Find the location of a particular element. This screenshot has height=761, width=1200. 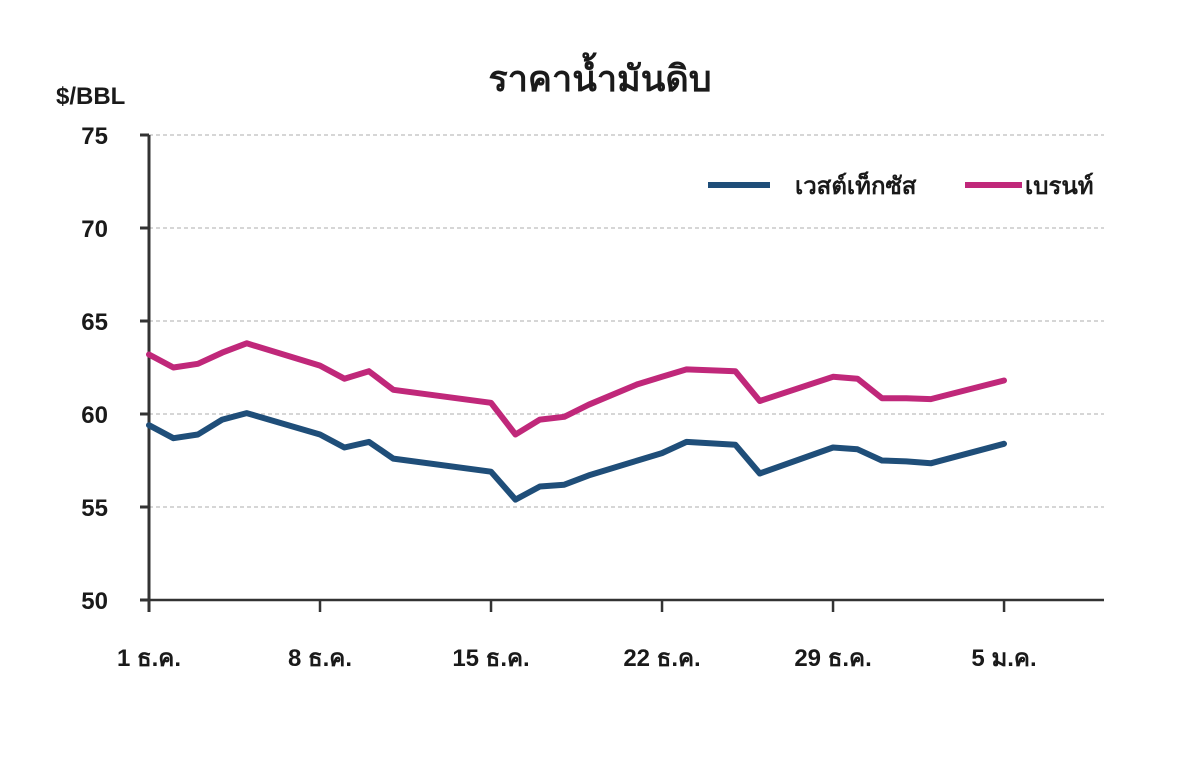

y-axis-ticks: 50 55 60 65 70 75 is located at coordinates (115, 369).